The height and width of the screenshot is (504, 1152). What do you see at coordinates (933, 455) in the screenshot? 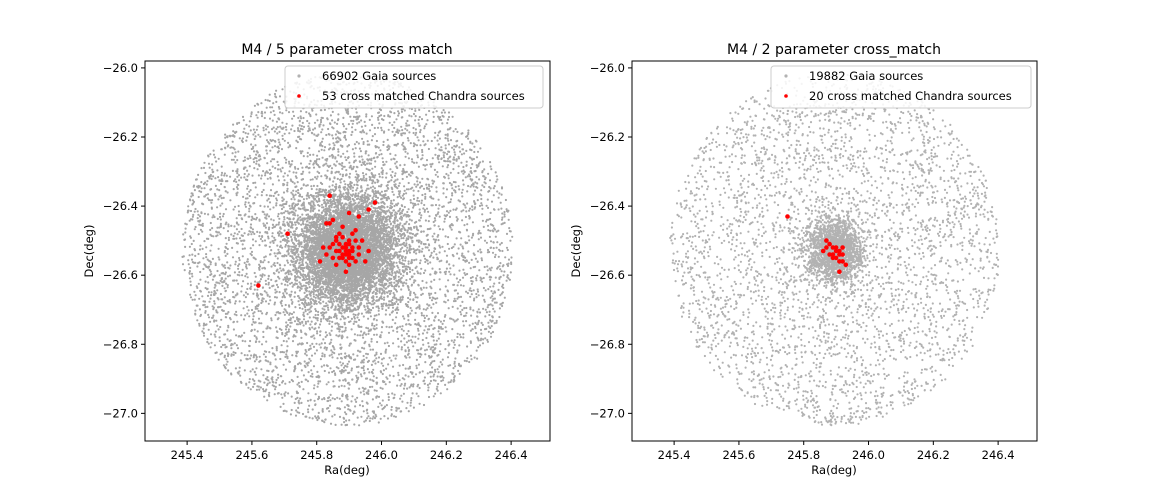
I see `right-x-tick-label: 246.2` at bounding box center [933, 455].